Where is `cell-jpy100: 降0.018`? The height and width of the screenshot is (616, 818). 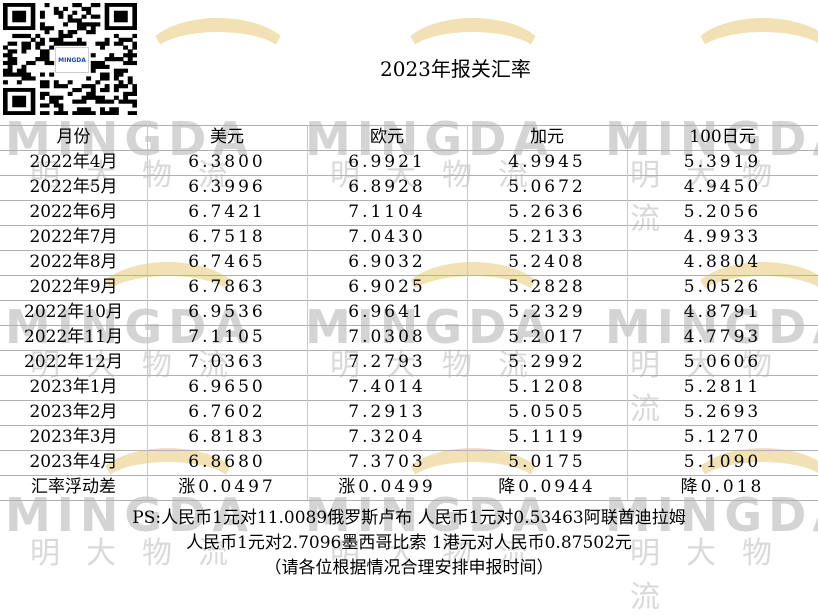
cell-jpy100: 降0.018 is located at coordinates (722, 487).